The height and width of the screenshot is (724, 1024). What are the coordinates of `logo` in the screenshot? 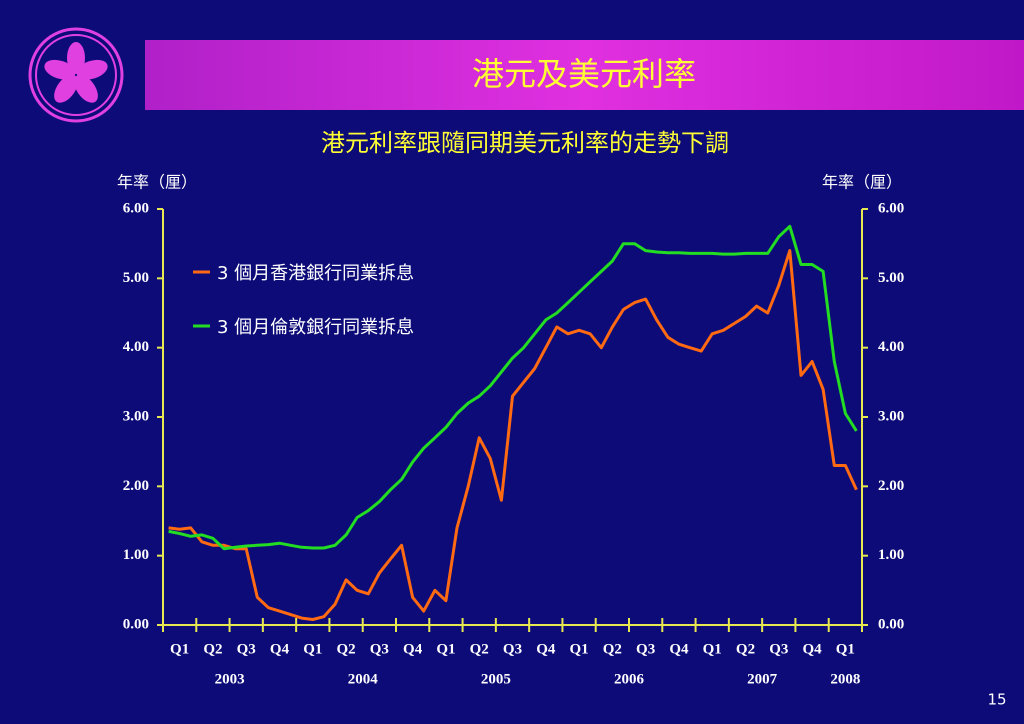 It's located at (76, 75).